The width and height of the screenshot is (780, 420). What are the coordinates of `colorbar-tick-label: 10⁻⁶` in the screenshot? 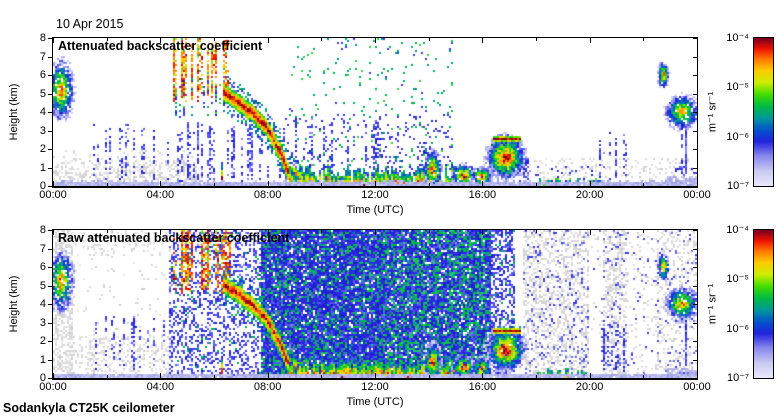 It's located at (737, 328).